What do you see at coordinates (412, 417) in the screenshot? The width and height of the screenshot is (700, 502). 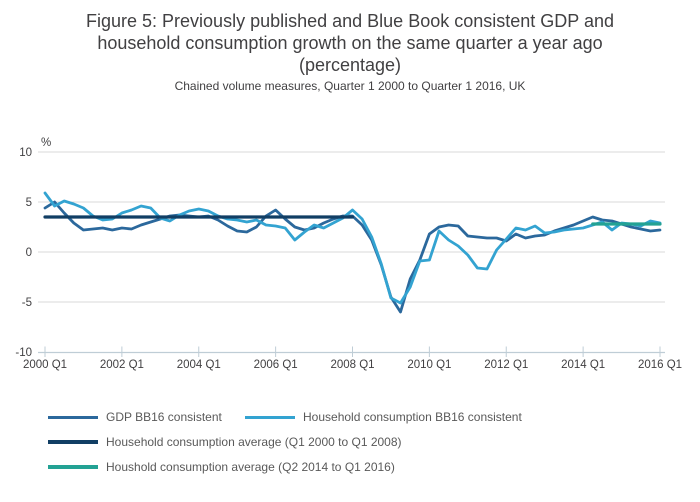 I see `legend-label: Household consumption BB16 consistent` at bounding box center [412, 417].